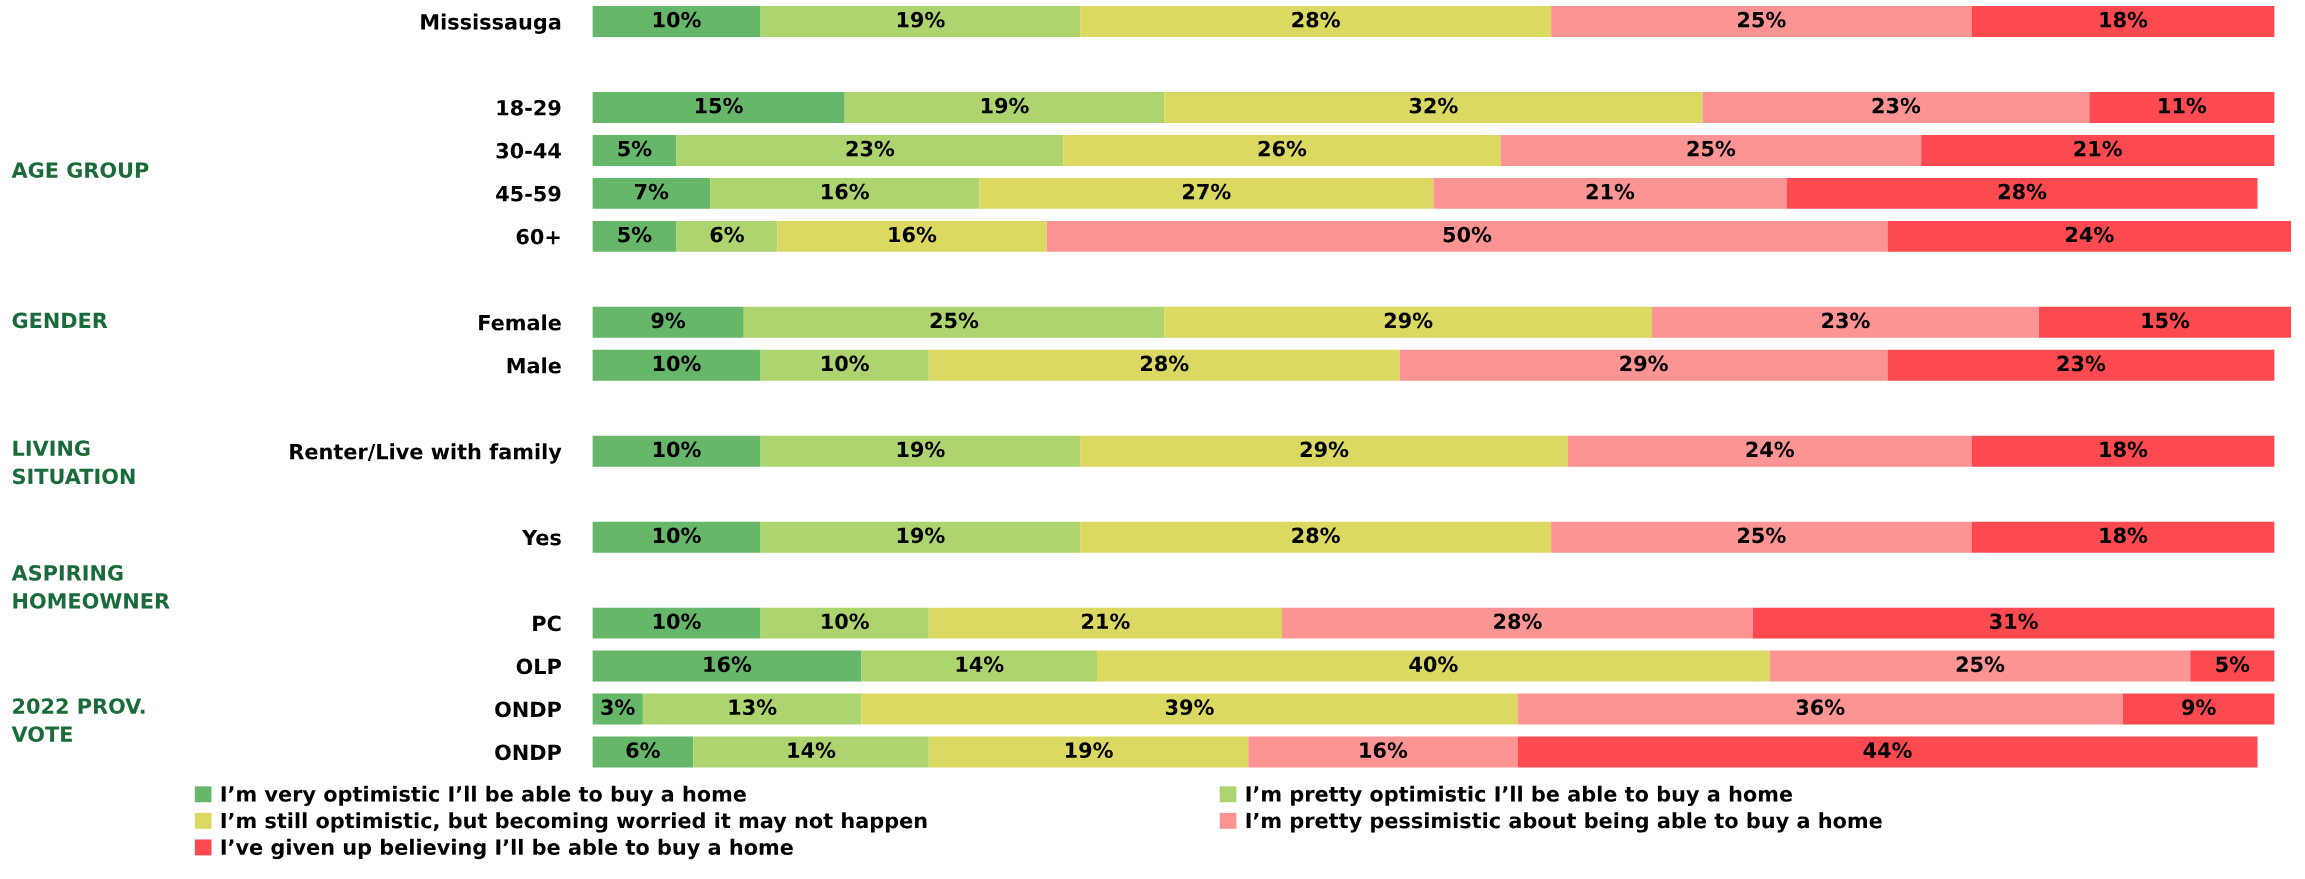  I want to click on data-label: 44%, so click(1887, 750).